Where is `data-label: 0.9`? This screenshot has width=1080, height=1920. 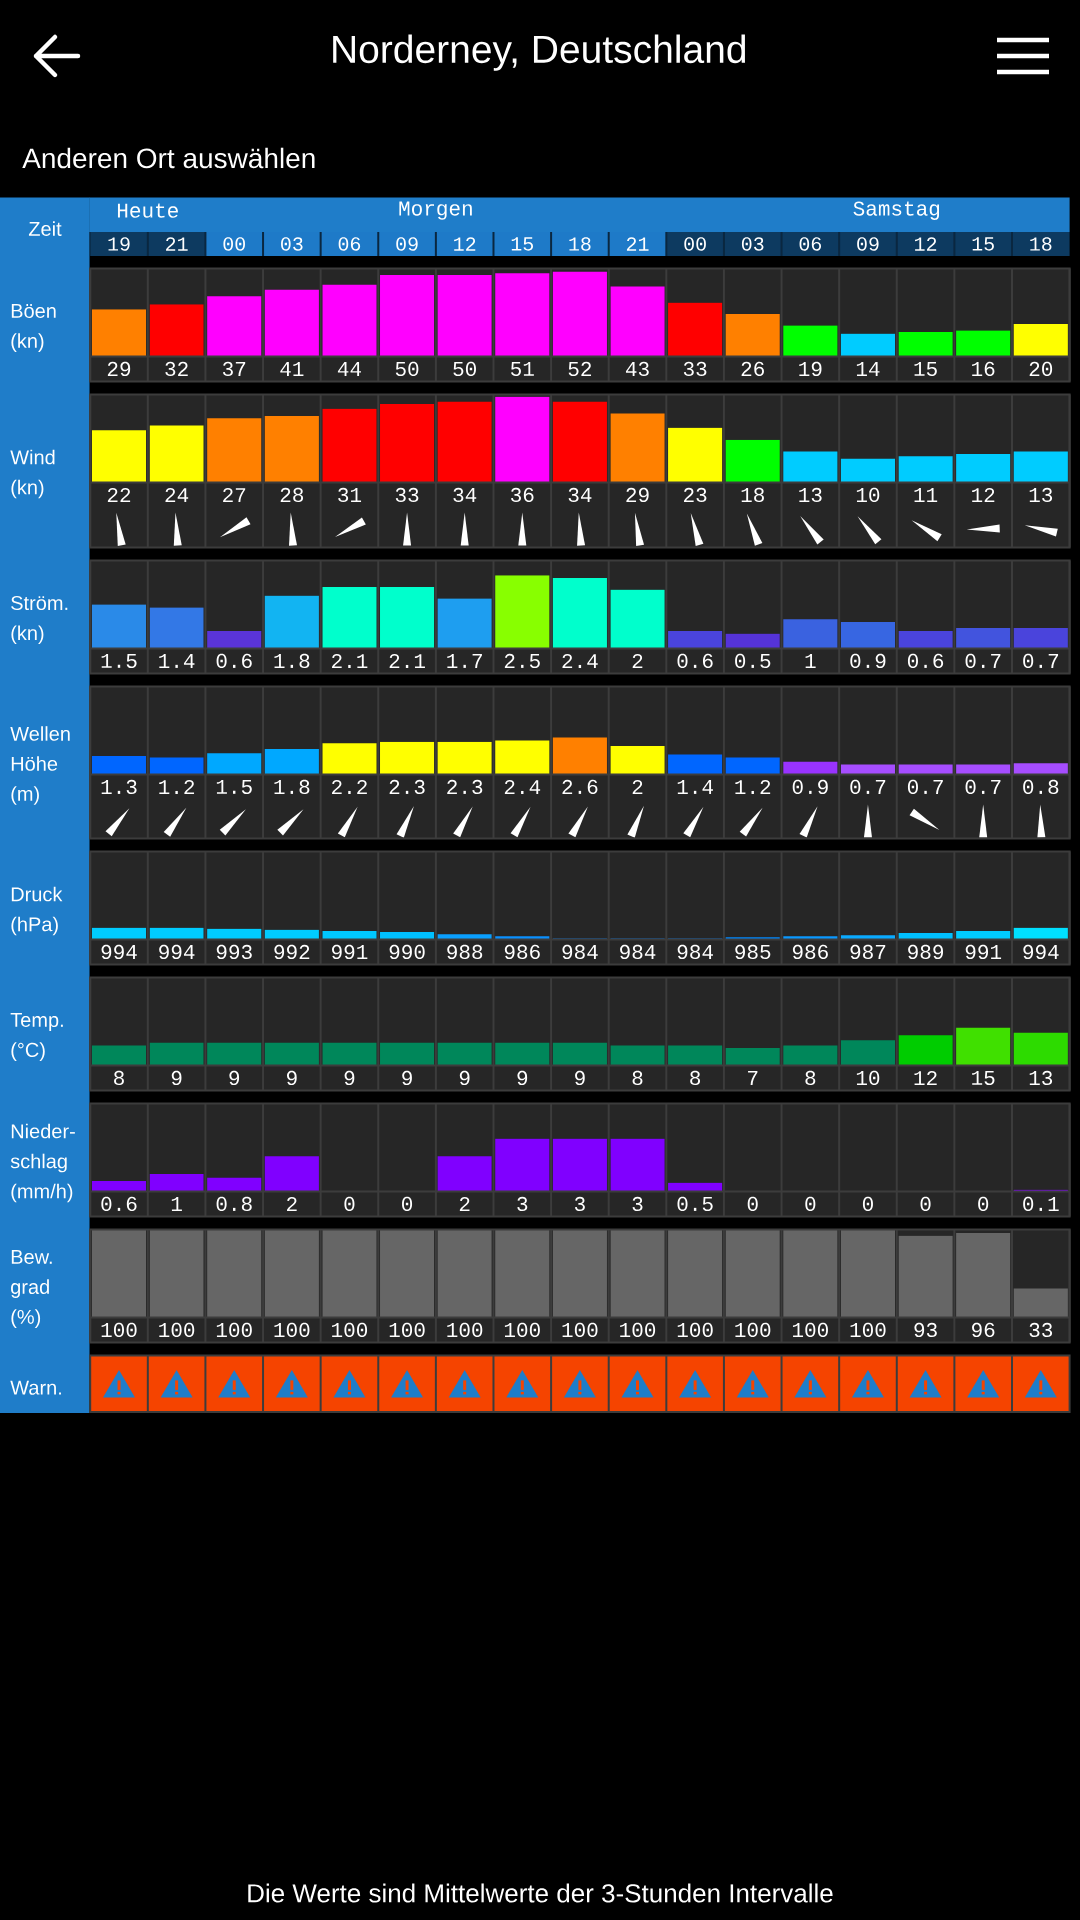 data-label: 0.9 is located at coordinates (810, 787).